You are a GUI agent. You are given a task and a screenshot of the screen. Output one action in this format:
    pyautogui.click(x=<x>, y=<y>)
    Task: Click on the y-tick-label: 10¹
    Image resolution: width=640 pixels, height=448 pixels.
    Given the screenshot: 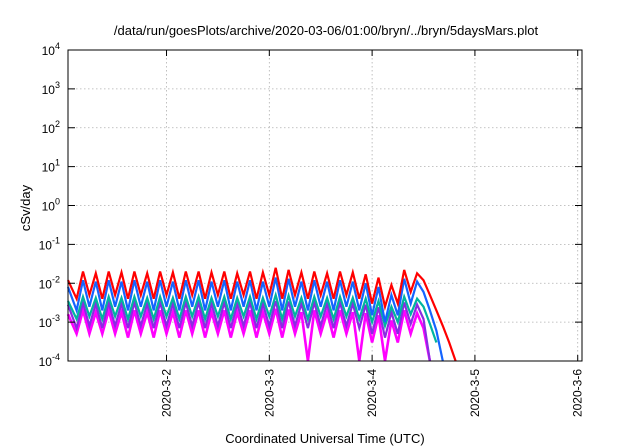 What is the action you would take?
    pyautogui.click(x=51, y=166)
    